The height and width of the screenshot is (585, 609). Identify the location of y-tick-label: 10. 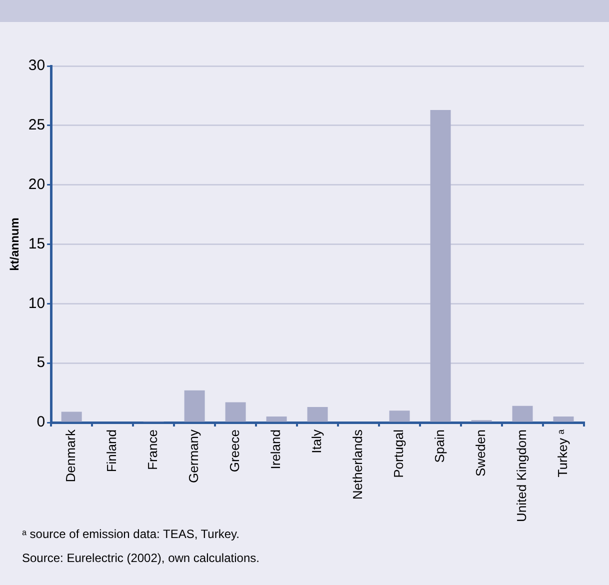
(37, 303).